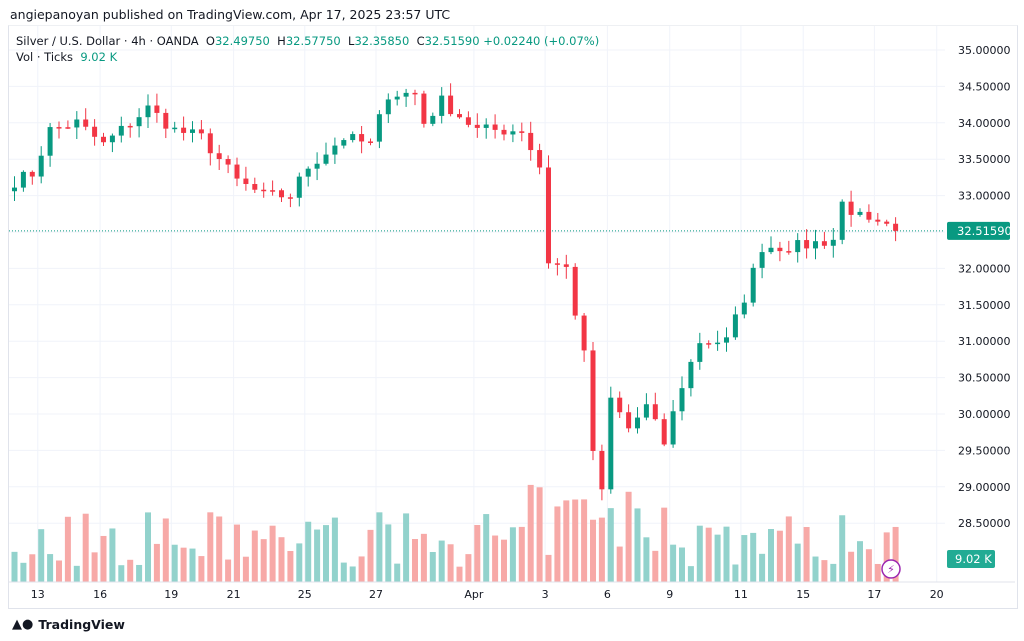 This screenshot has height=641, width=1024. Describe the element at coordinates (607, 594) in the screenshot. I see `x-tick-label: 6` at that location.